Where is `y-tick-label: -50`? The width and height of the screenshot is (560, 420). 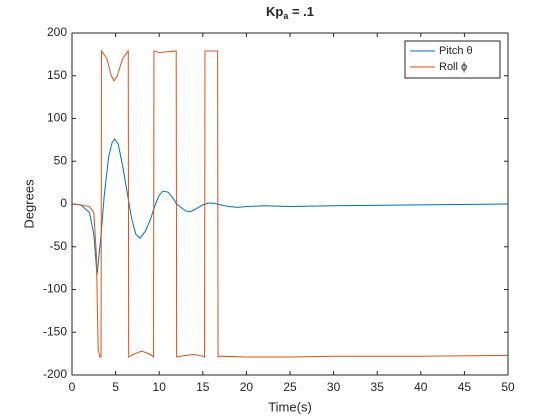 y-tick-label: -50 is located at coordinates (59, 246).